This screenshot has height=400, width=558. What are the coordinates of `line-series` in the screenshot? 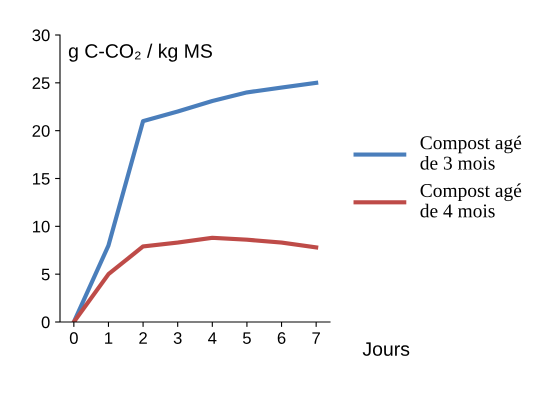 It's located at (195, 279).